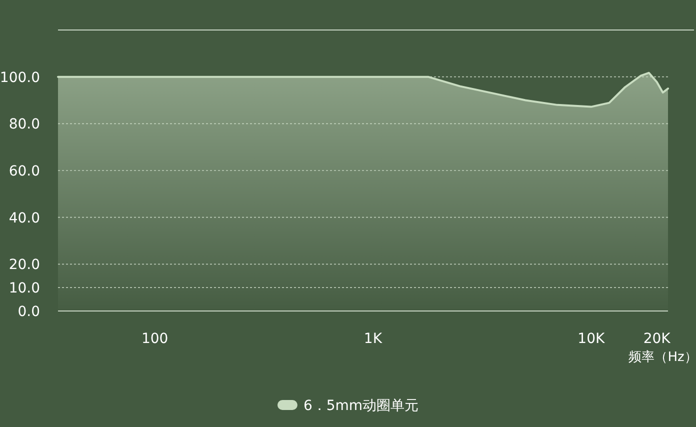 The height and width of the screenshot is (427, 696). Describe the element at coordinates (154, 339) in the screenshot. I see `x-tick-label: 100` at that location.